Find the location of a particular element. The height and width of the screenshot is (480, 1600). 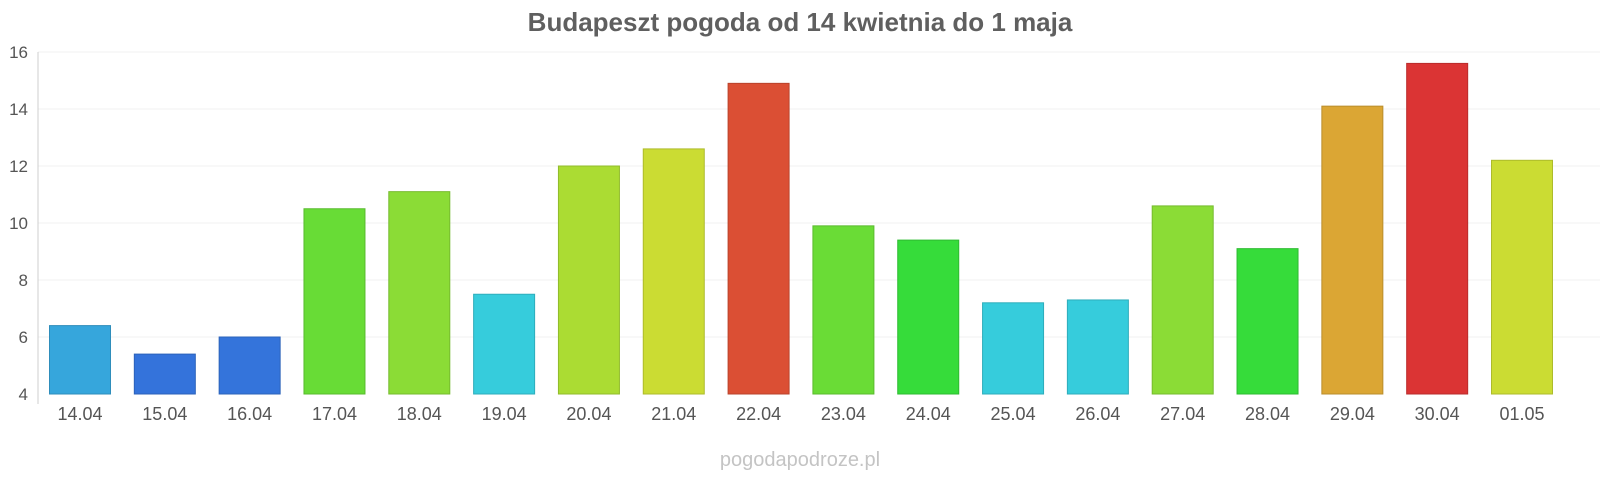

x-tick-label: 24.04 is located at coordinates (928, 414).